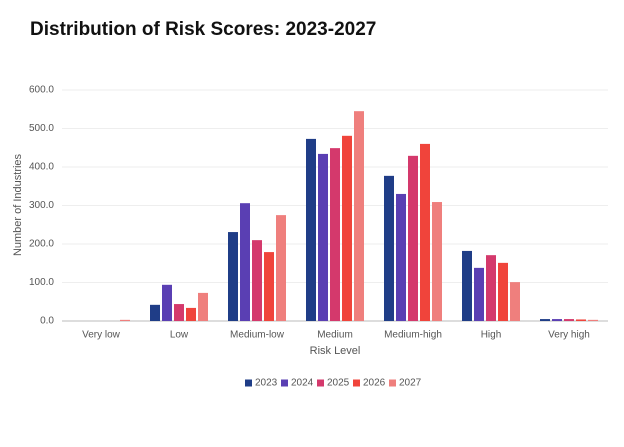  I want to click on y-tick-label: 0.0, so click(47, 321).